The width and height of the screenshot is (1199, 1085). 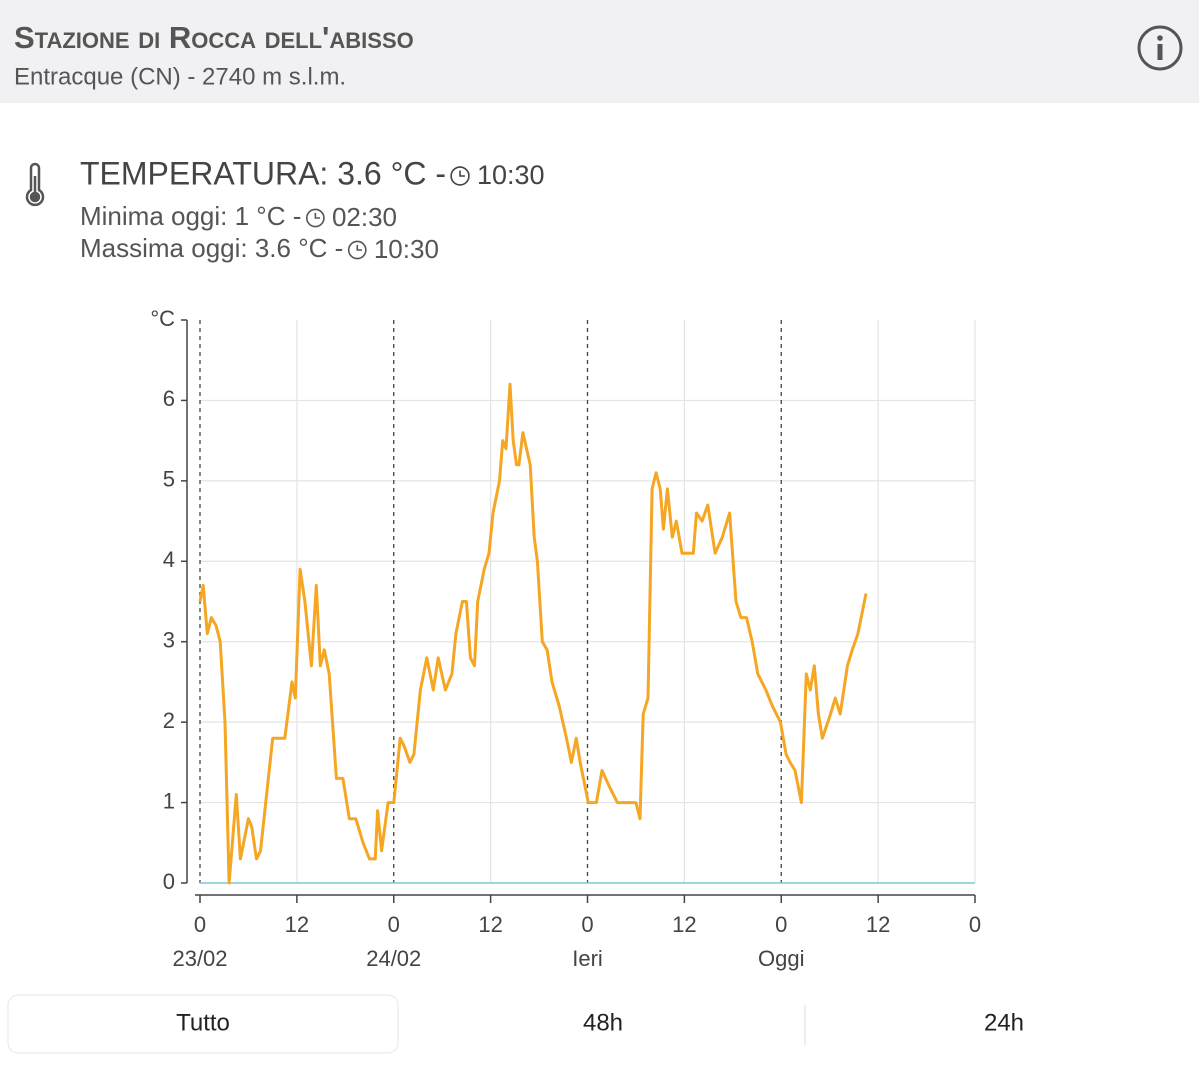 I want to click on station-subtitle: Entracque (CN) - 2740 m s.l.m., so click(x=180, y=76).